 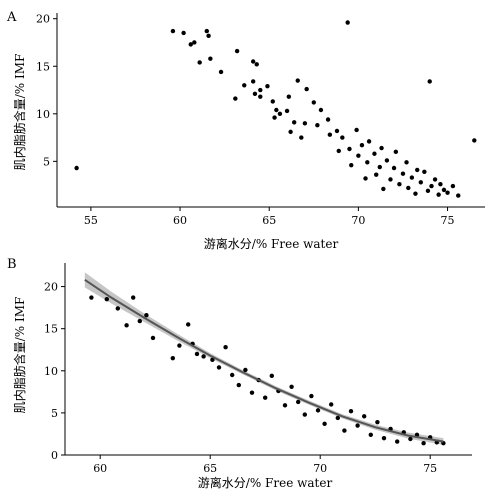 What do you see at coordinates (54, 455) in the screenshot?
I see `y-tick-label-b: 0` at bounding box center [54, 455].